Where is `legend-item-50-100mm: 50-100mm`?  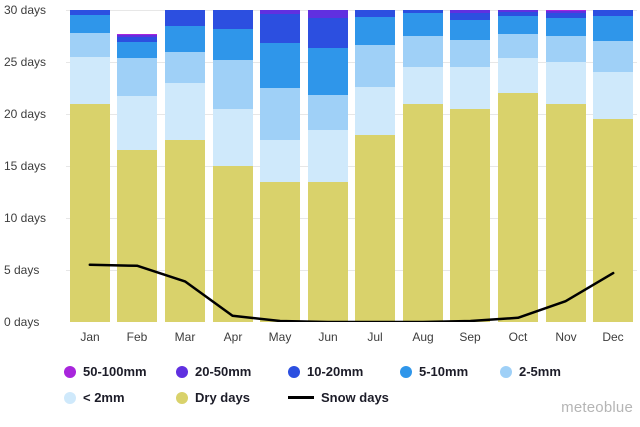
legend-item-50-100mm: 50-100mm is located at coordinates (120, 371).